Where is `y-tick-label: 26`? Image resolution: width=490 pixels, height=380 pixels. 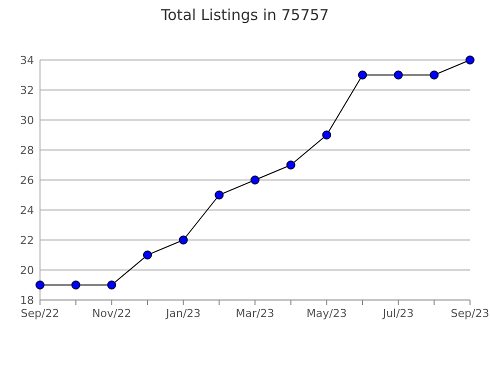
y-tick-label: 26 is located at coordinates (27, 180).